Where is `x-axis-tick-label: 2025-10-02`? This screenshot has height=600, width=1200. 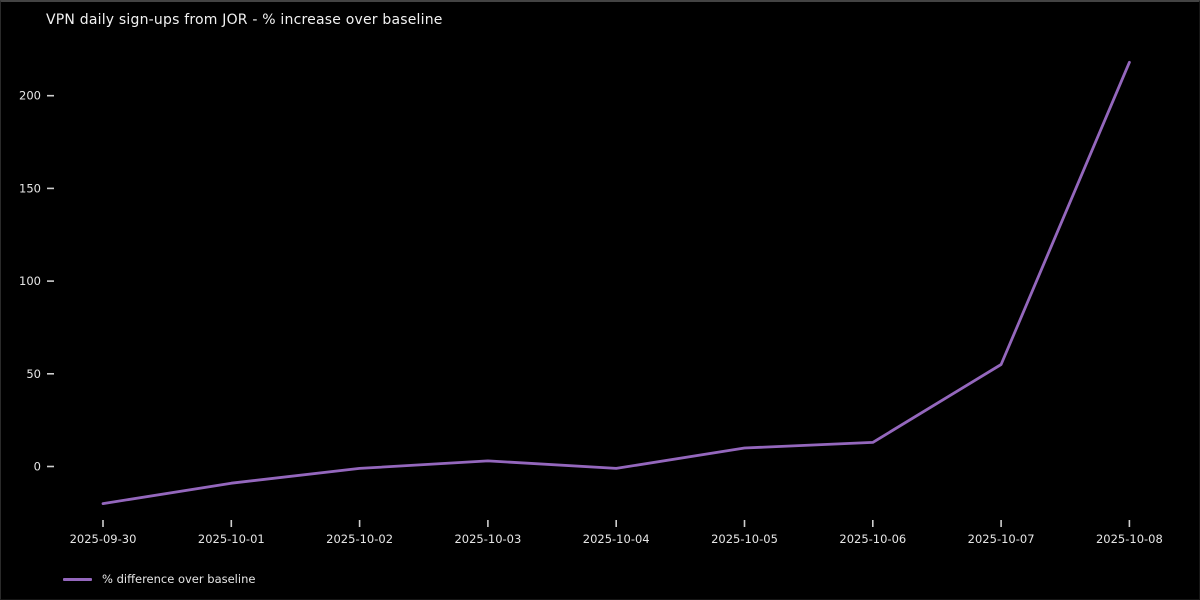
x-axis-tick-label: 2025-10-02 is located at coordinates (359, 539).